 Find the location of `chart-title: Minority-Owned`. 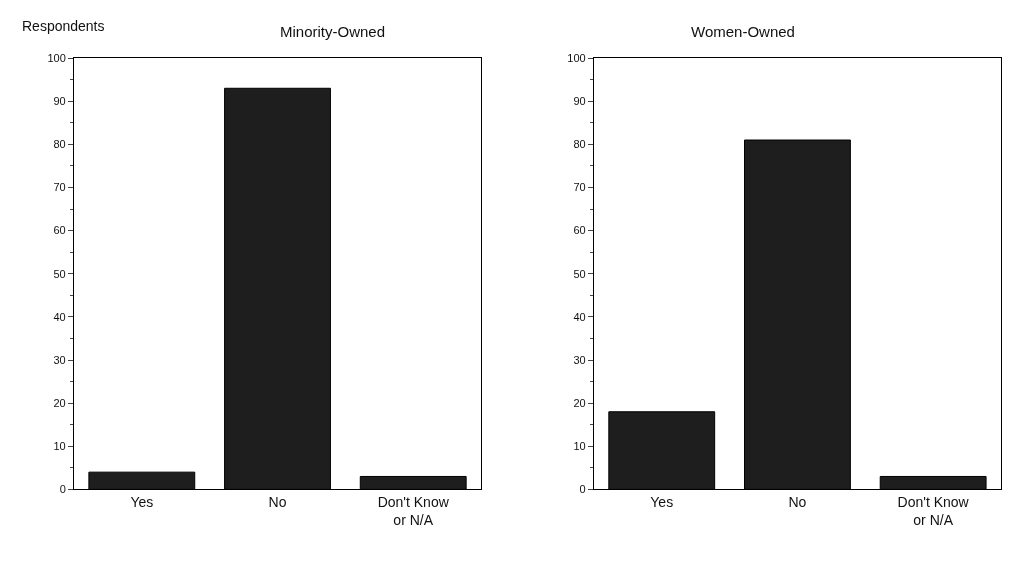

chart-title: Minority-Owned is located at coordinates (333, 31).